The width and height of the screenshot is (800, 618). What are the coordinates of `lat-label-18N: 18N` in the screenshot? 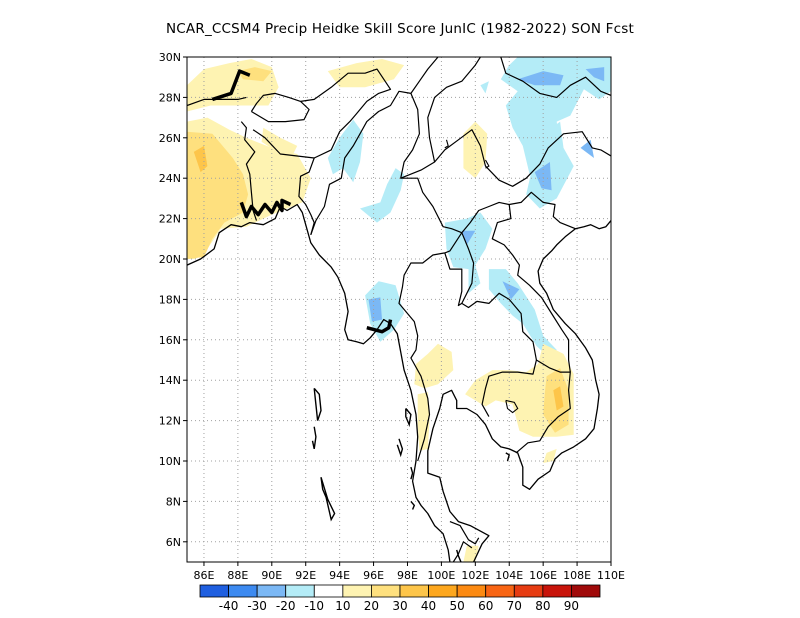 It's located at (170, 299).